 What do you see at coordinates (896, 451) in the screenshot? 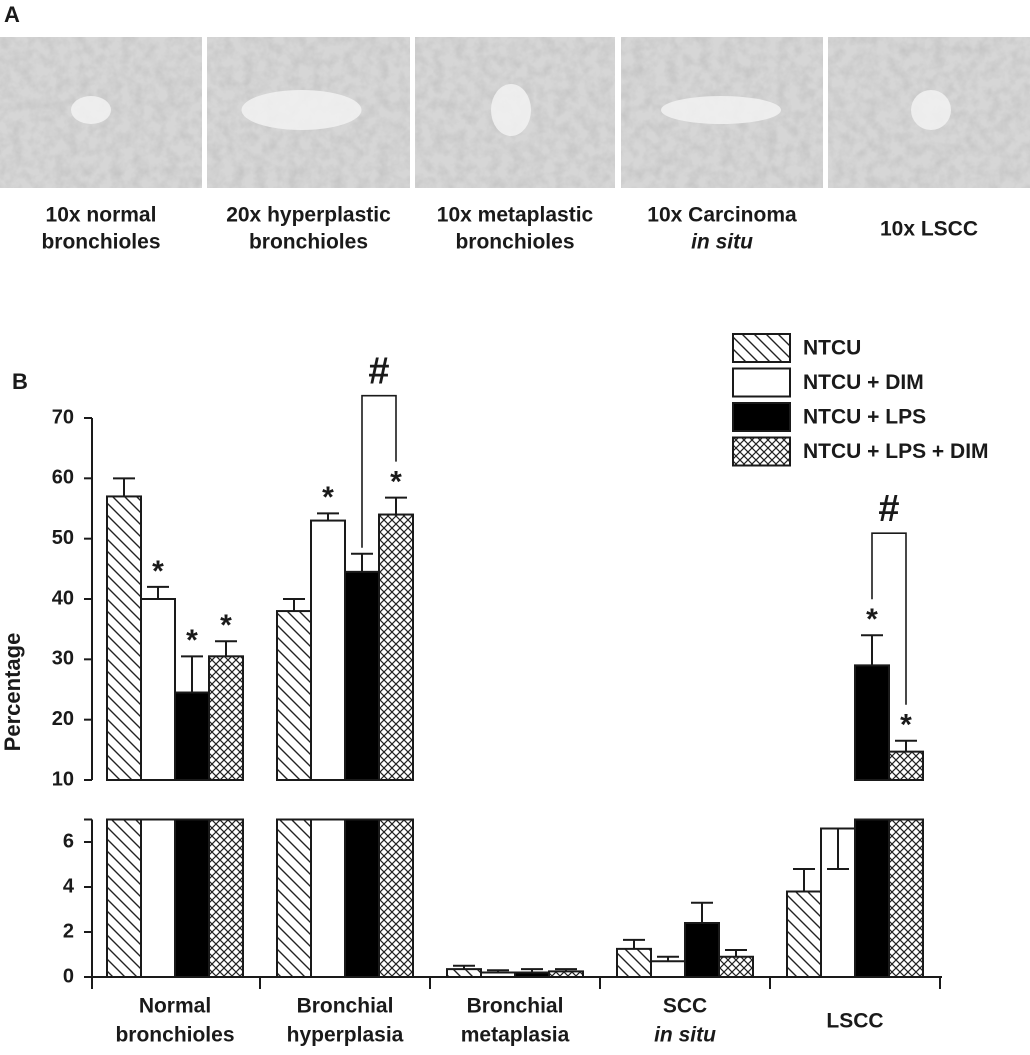
I see `legend-label: NTCU + LPS + DIM` at bounding box center [896, 451].